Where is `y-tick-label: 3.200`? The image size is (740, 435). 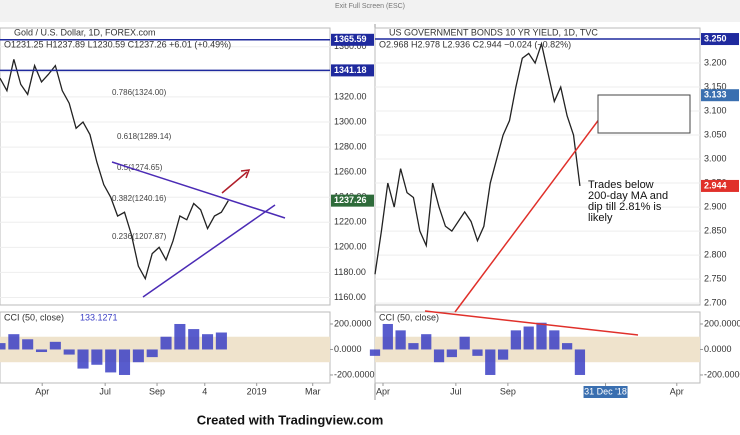
y-tick-label: 3.200 is located at coordinates (715, 62).